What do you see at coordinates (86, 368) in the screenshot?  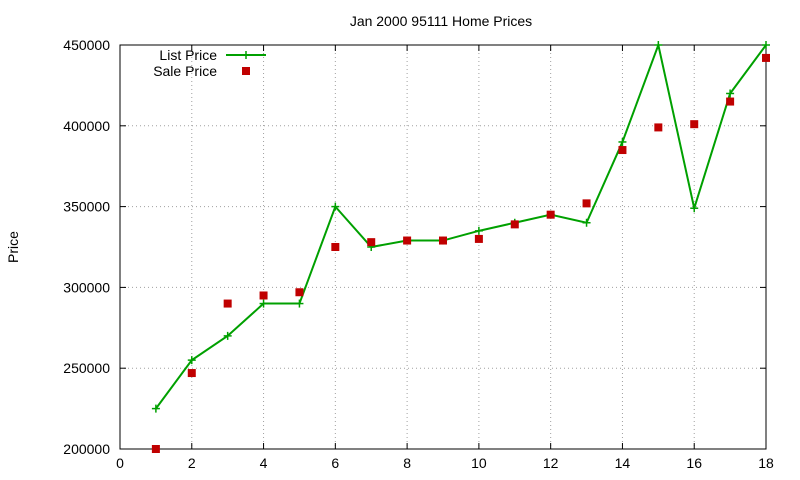 I see `y-tick-label: 250000` at bounding box center [86, 368].